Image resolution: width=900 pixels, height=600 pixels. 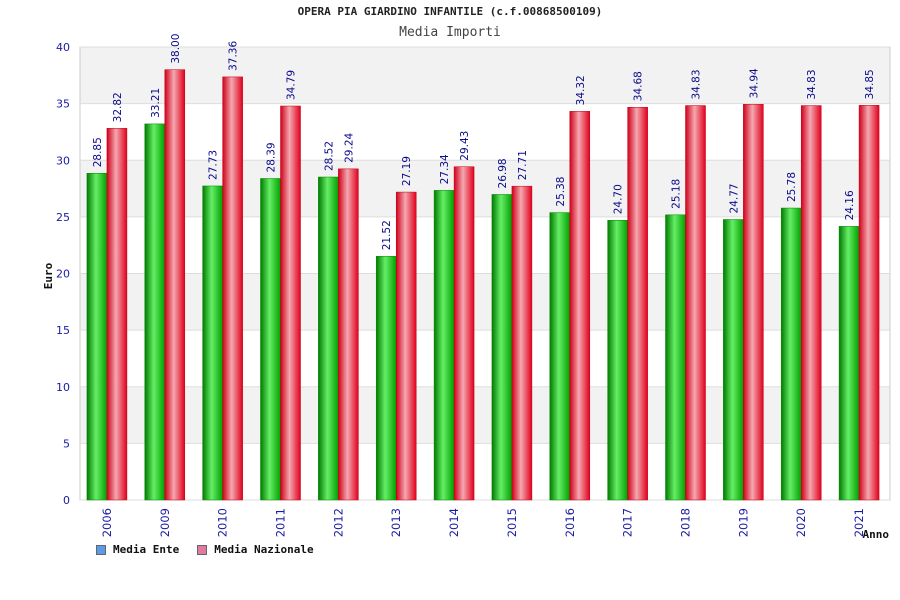 What do you see at coordinates (66, 500) in the screenshot?
I see `y-tick-label: 0` at bounding box center [66, 500].